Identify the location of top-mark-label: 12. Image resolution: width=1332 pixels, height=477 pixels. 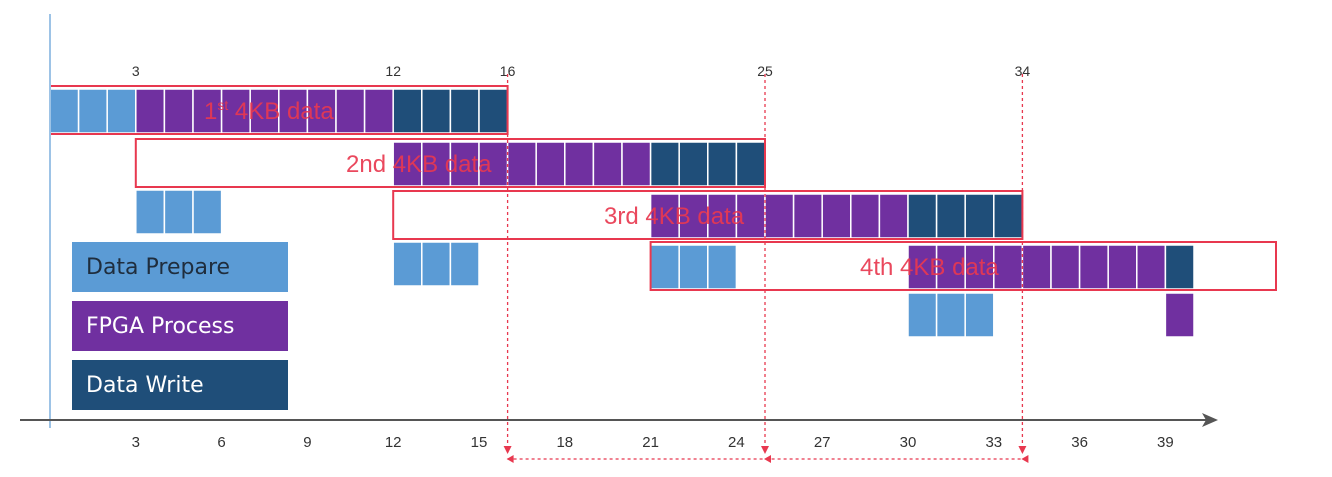
(393, 71).